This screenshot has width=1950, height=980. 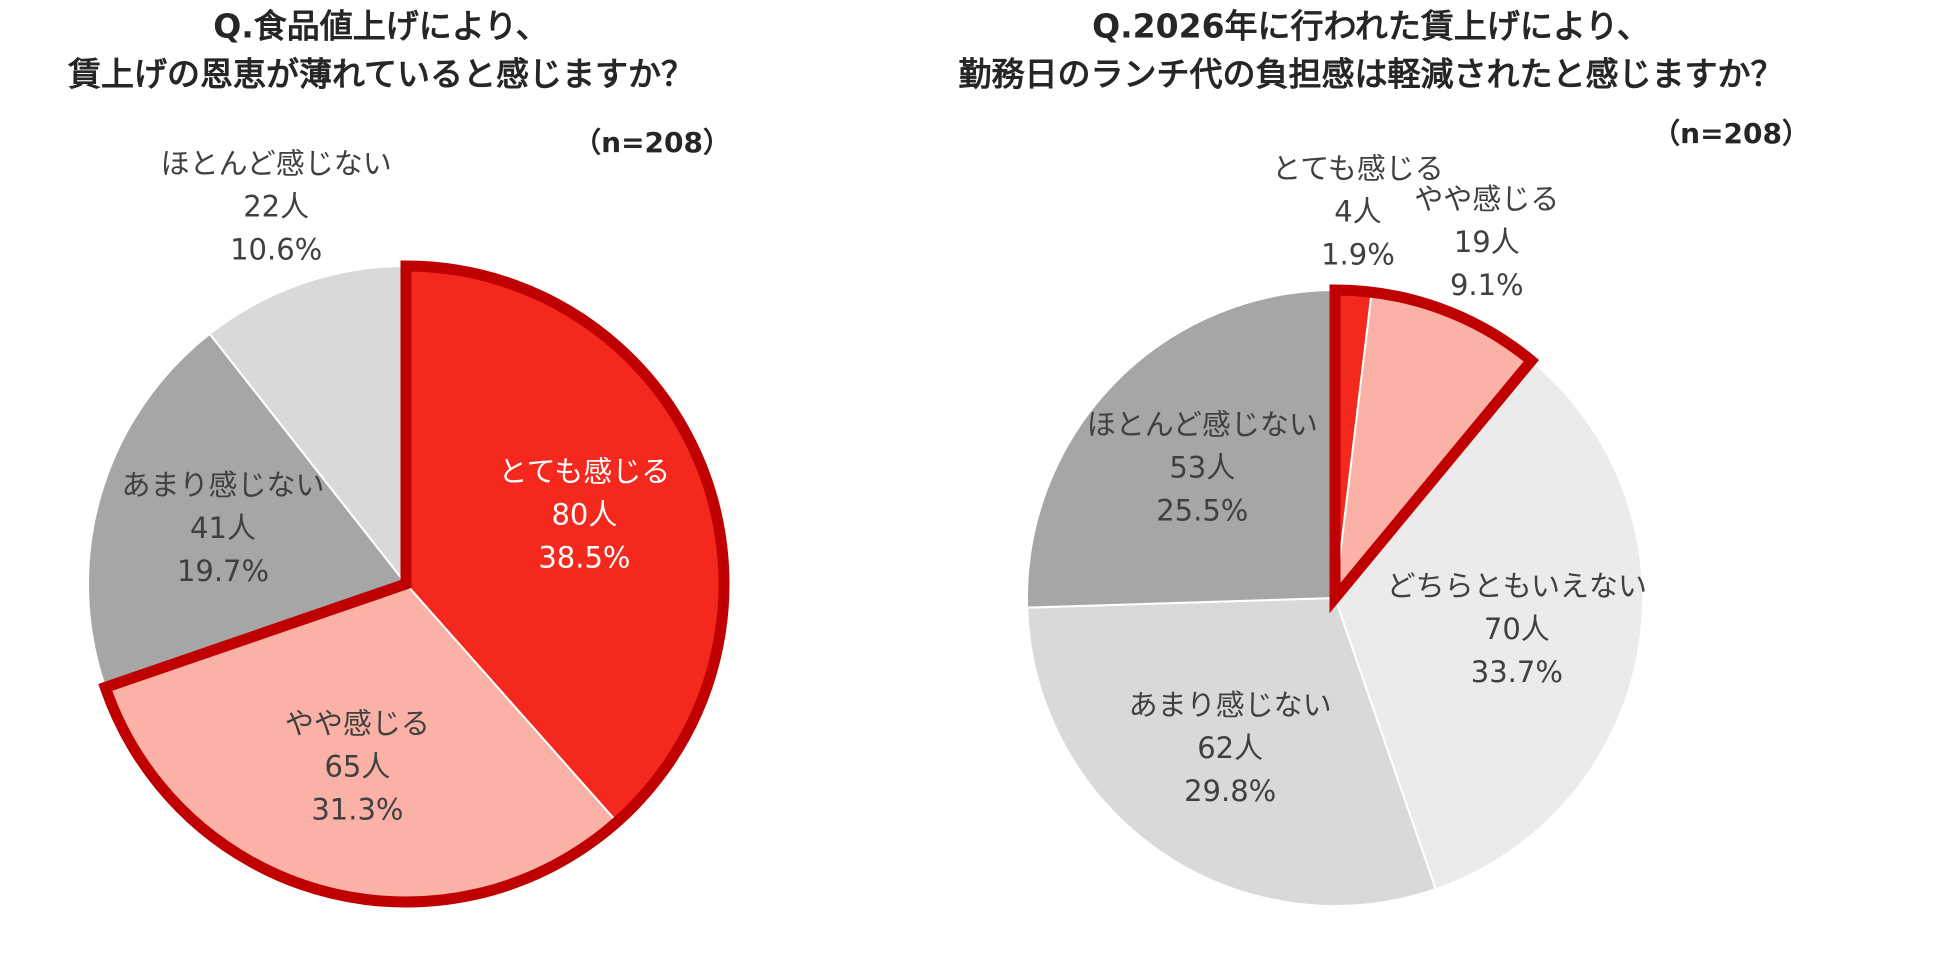 I want to click on slice-count: 53人, so click(x=1202, y=467).